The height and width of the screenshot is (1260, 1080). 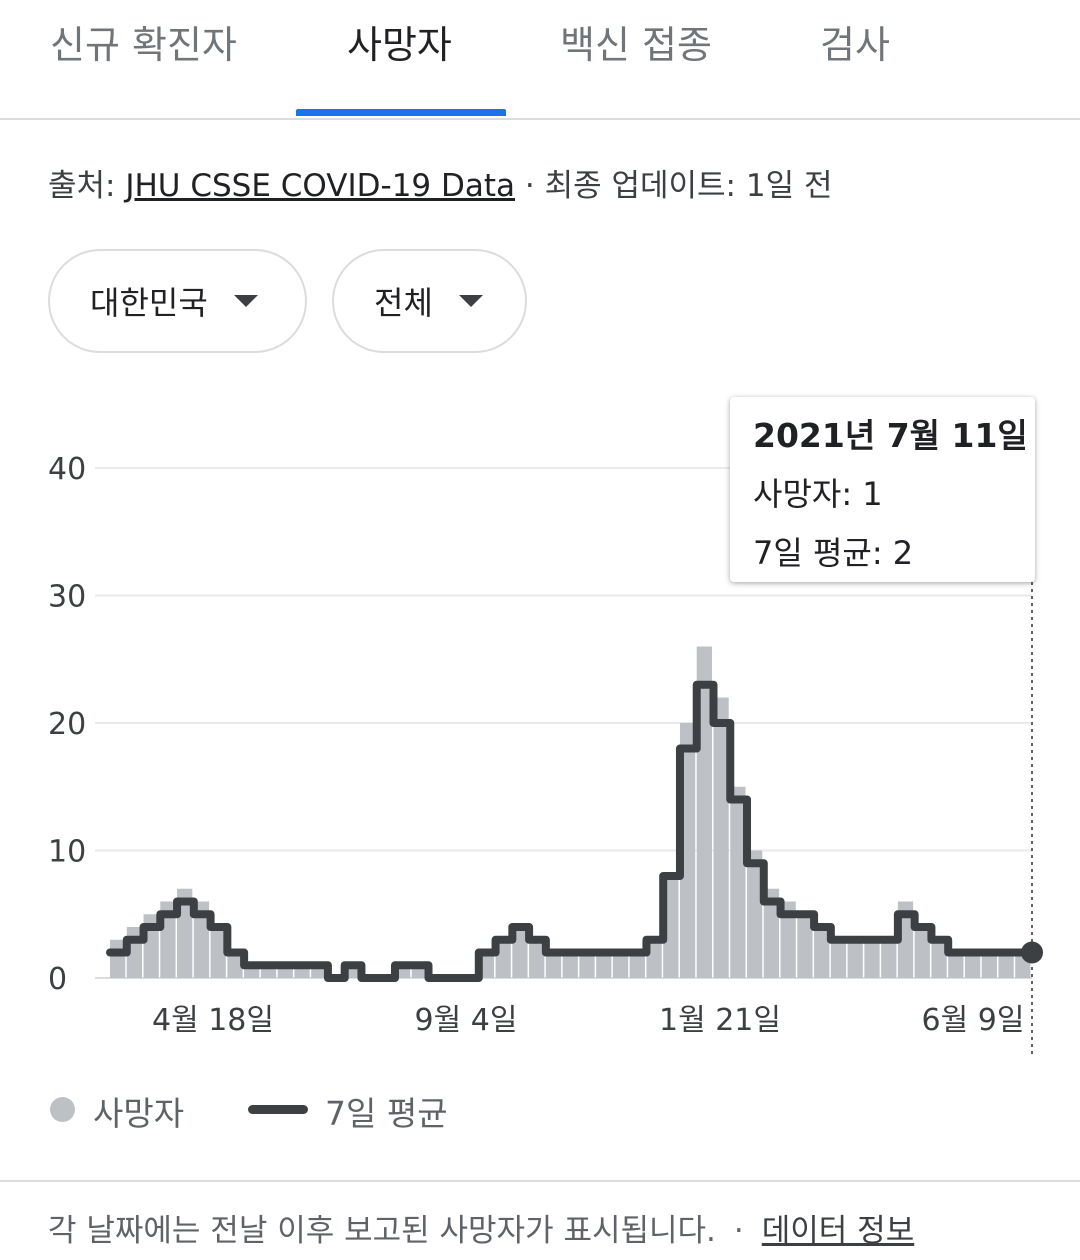 I want to click on x-tick-label: 1월 21일, so click(x=720, y=1020).